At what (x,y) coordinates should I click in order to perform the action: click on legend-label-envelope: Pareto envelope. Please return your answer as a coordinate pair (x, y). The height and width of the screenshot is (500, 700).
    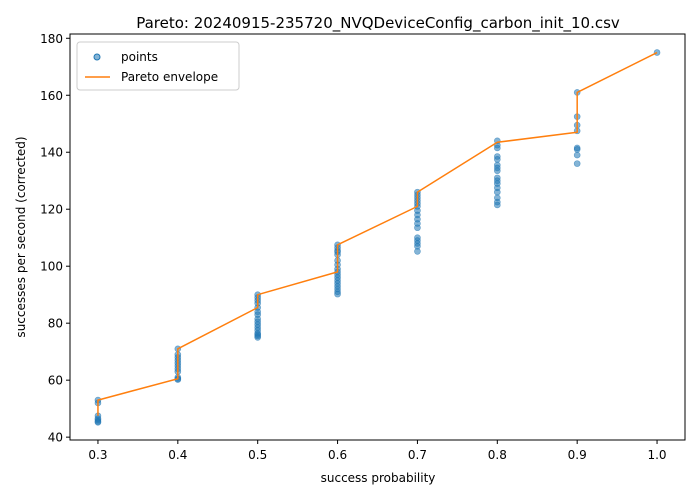
    Looking at the image, I should click on (169, 77).